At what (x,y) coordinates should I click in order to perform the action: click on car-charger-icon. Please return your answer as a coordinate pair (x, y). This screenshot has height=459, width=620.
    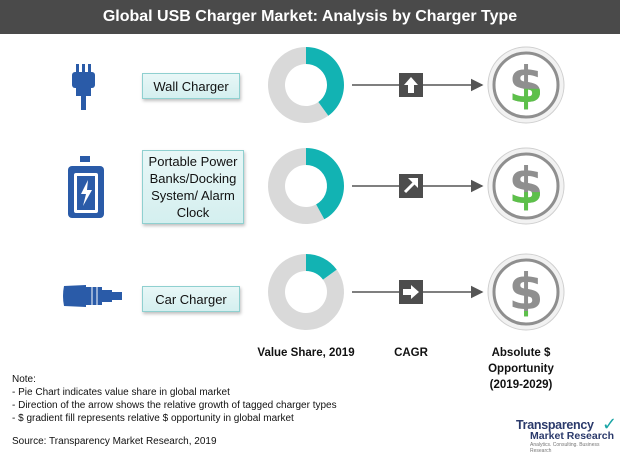
    Looking at the image, I should click on (92, 296).